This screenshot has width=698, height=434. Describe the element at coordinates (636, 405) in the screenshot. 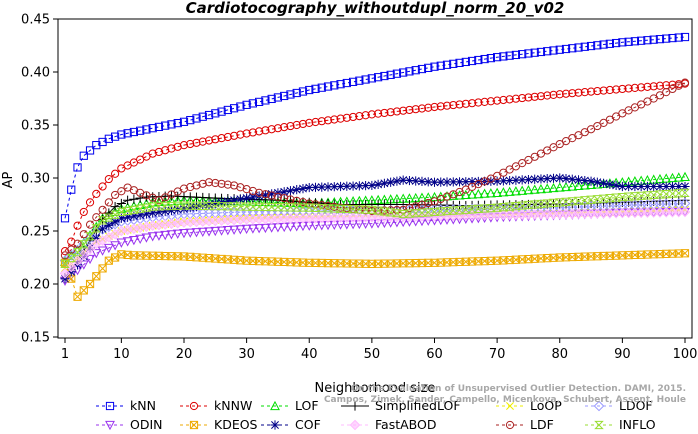

I see `legend-label-ldof: LDOF` at that location.